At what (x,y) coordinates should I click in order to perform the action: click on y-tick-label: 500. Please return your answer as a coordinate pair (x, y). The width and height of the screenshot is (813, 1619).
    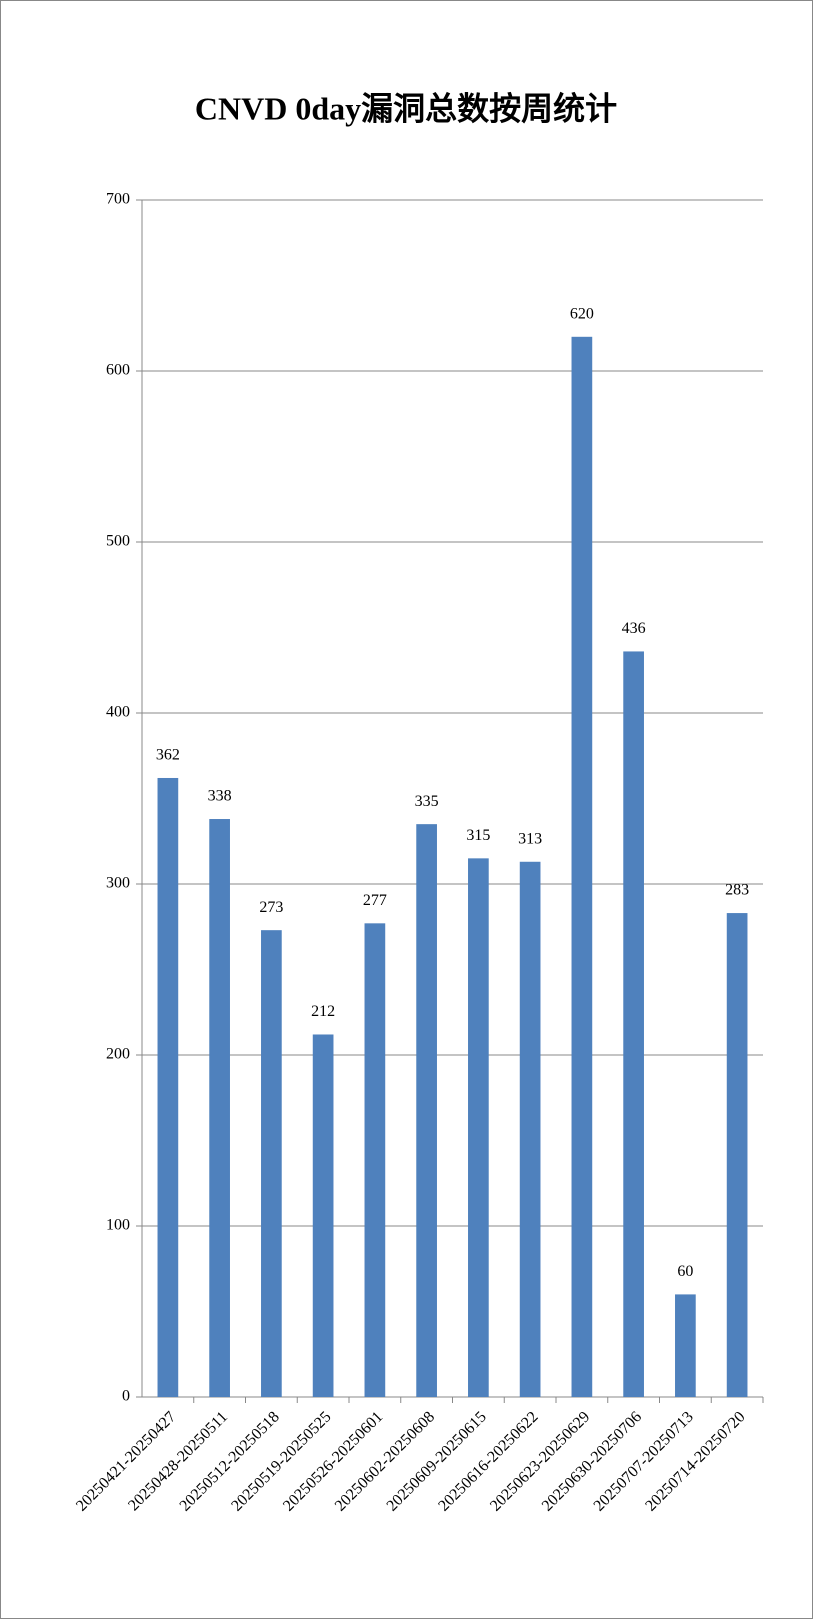
    Looking at the image, I should click on (118, 541).